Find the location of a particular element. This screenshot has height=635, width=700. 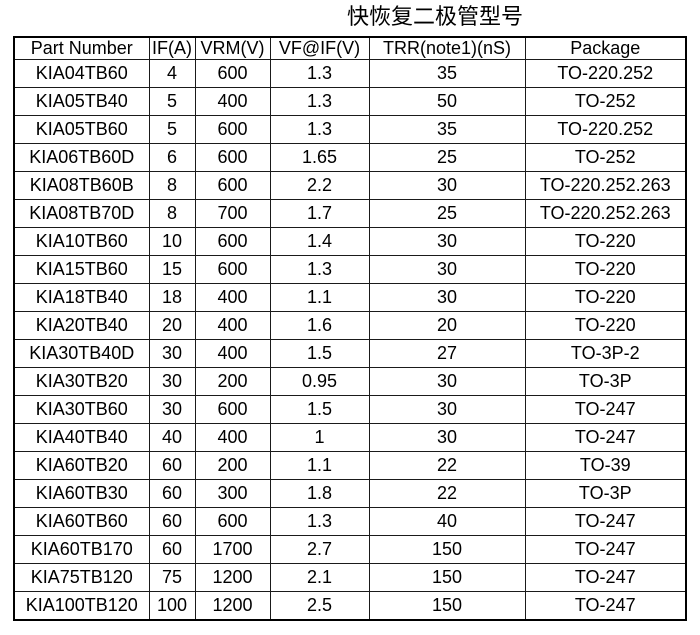

table-cell-if-a: 4 is located at coordinates (172, 73).